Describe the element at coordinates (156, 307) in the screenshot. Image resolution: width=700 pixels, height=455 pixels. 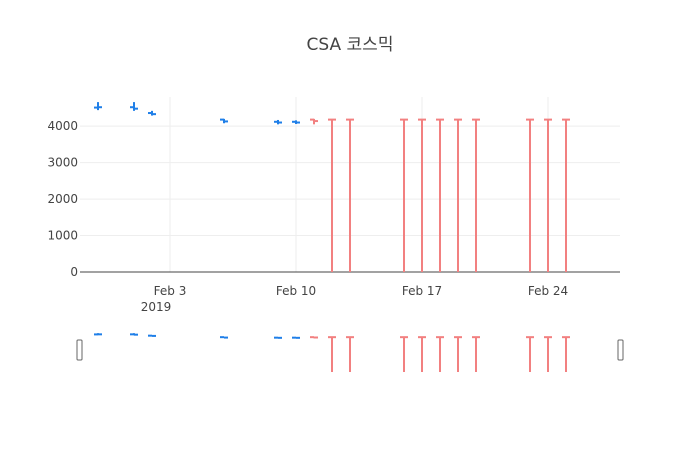
I see `x-tick-year-label: 2019` at that location.